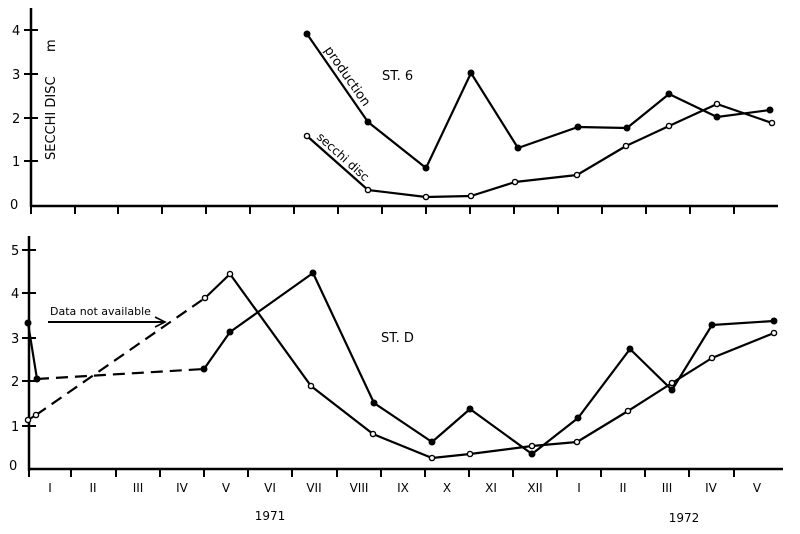 The height and width of the screenshot is (534, 800). What do you see at coordinates (16, 31) in the screenshot?
I see `top-y-label-4: 4` at bounding box center [16, 31].